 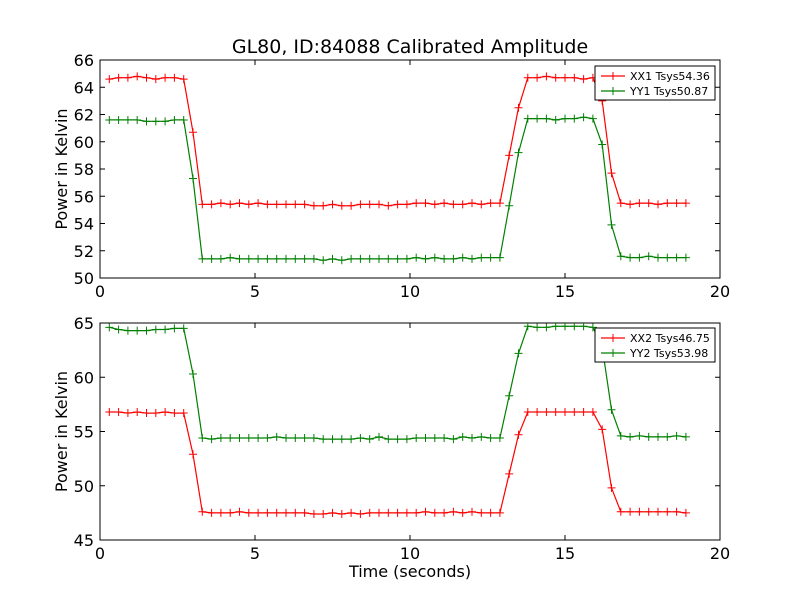 I want to click on y-tick-label: 56, so click(x=84, y=196).